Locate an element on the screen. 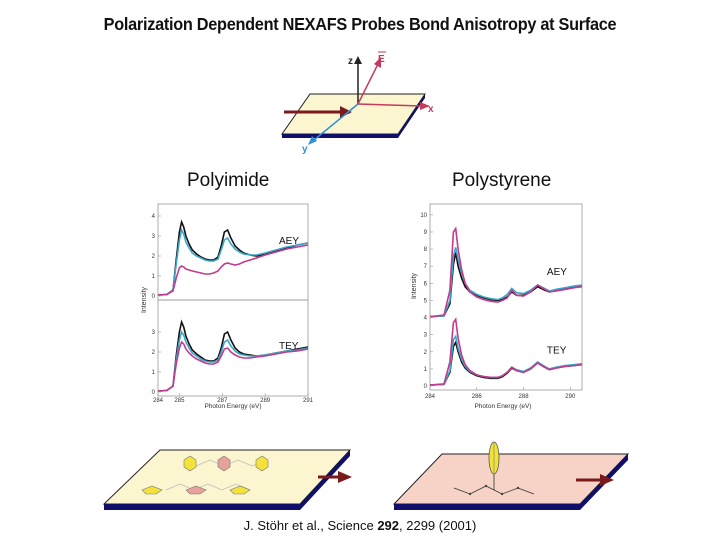  polystyrene-ytick-label: 4 is located at coordinates (426, 319).